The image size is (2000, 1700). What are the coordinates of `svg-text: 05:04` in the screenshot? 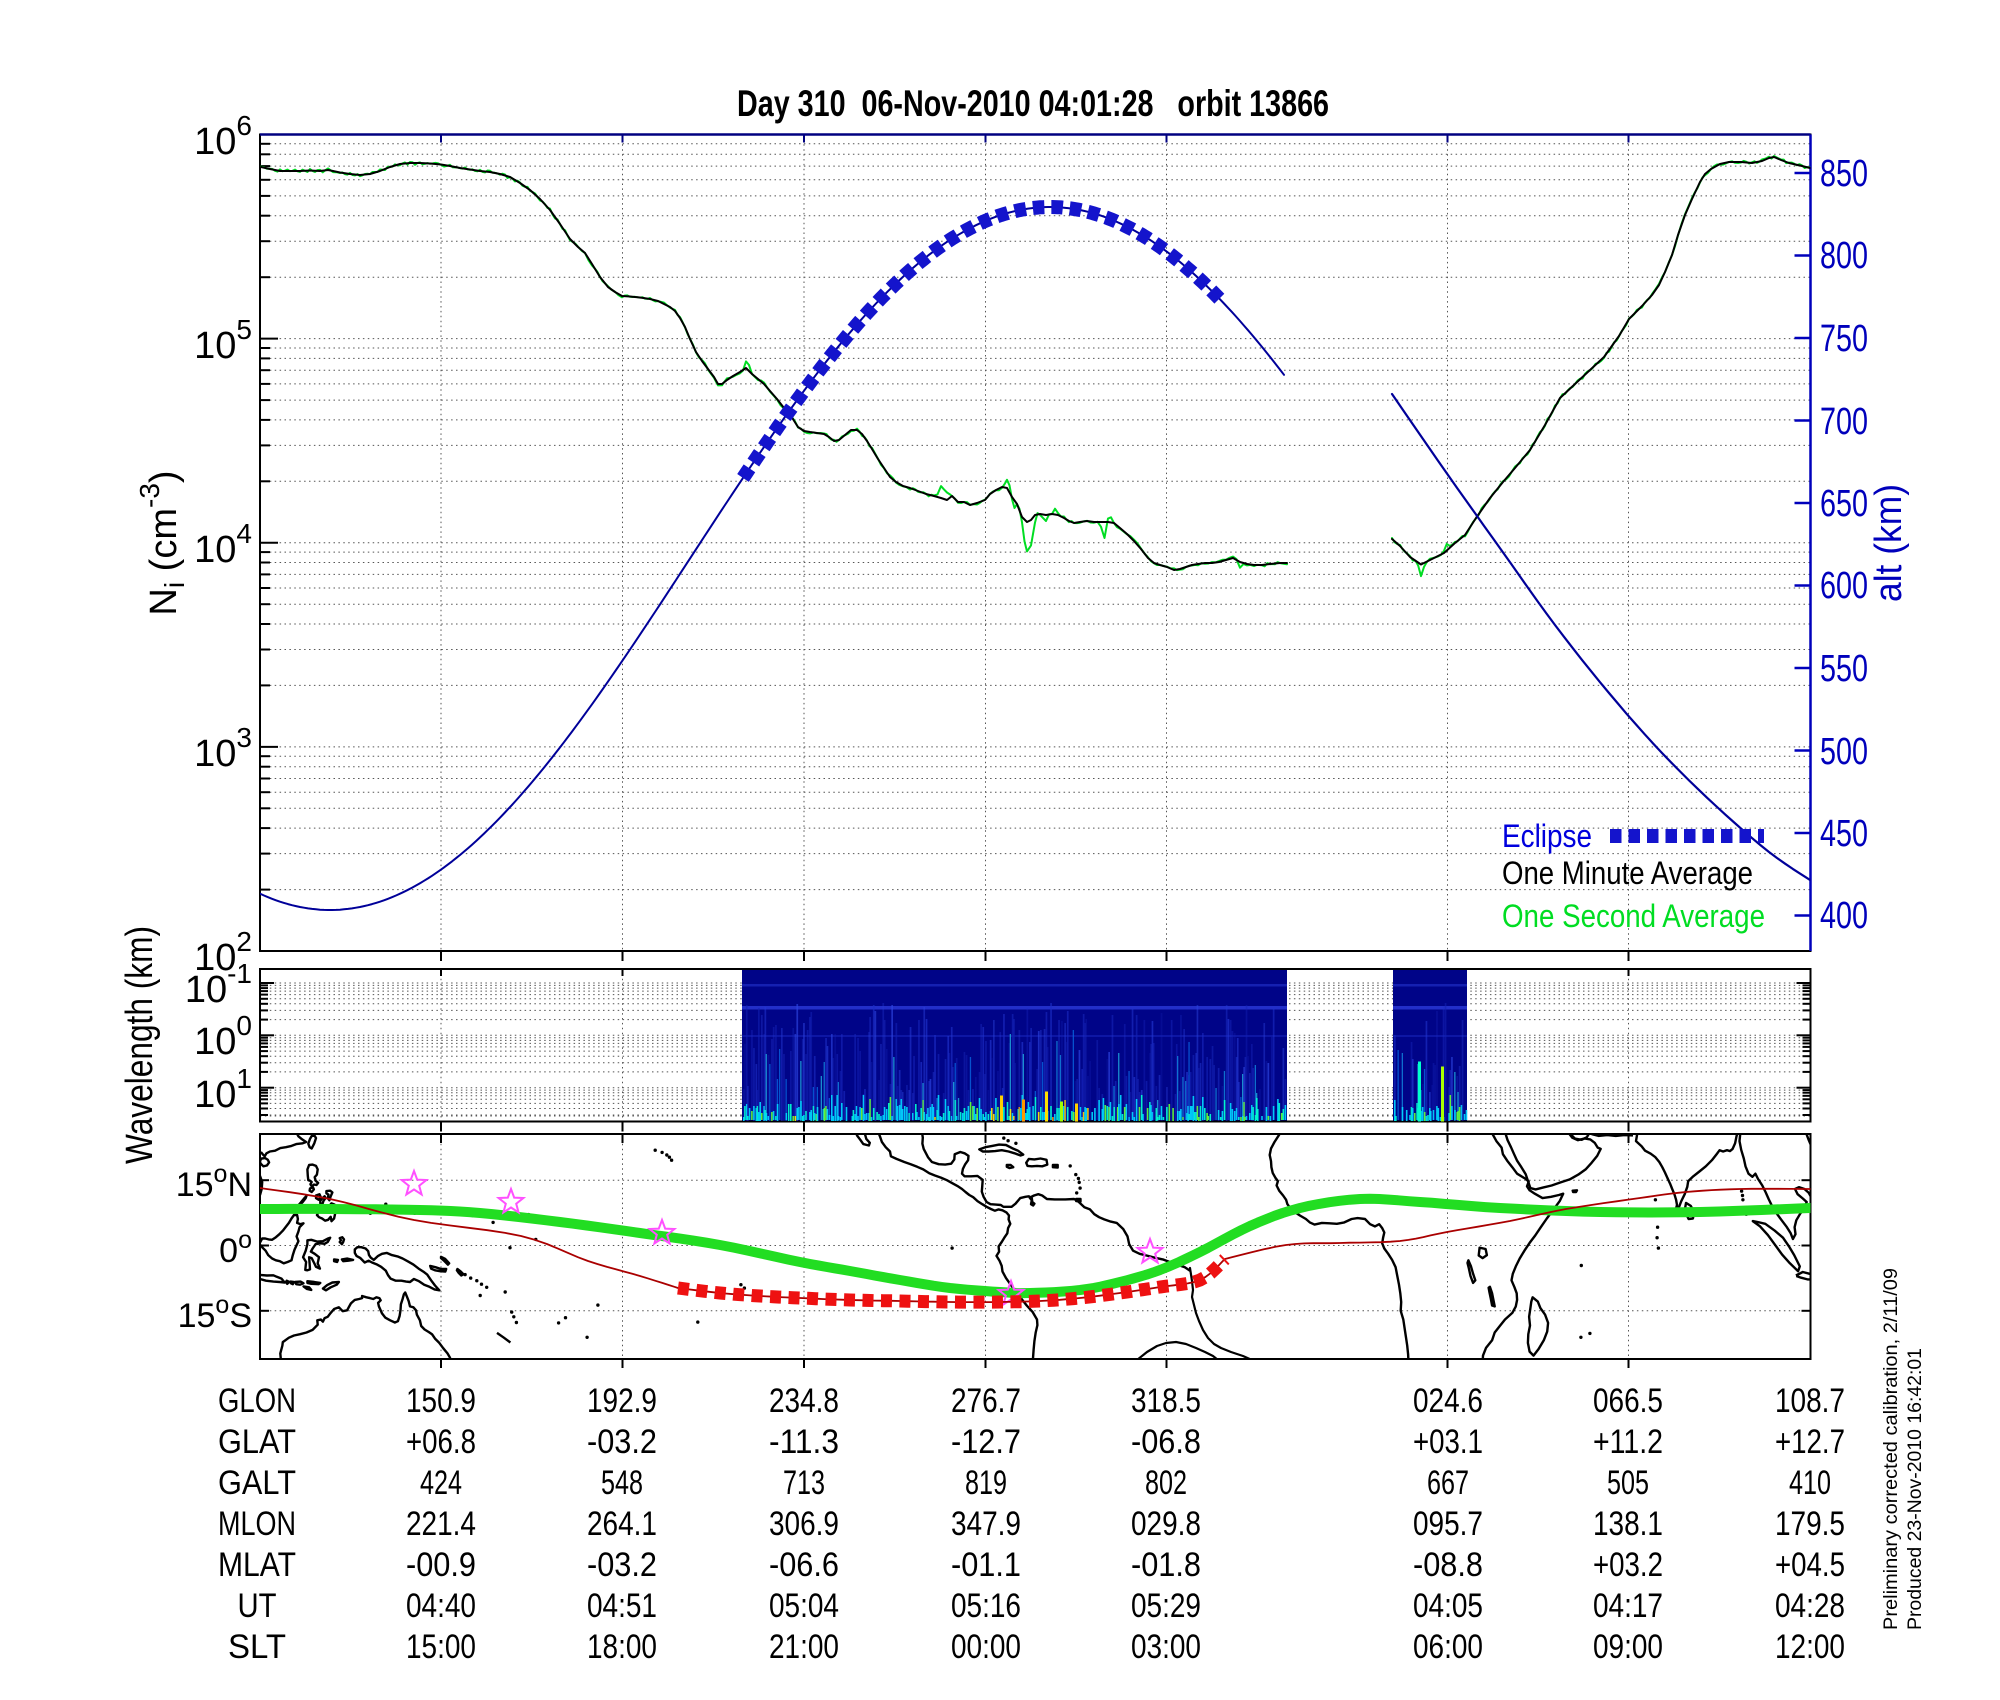 It's located at (804, 1606).